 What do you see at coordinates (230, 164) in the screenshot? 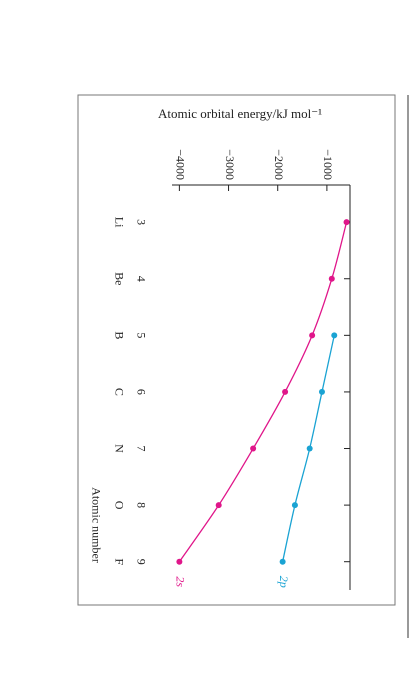
I see `y-tick-label: −3000` at bounding box center [230, 164].